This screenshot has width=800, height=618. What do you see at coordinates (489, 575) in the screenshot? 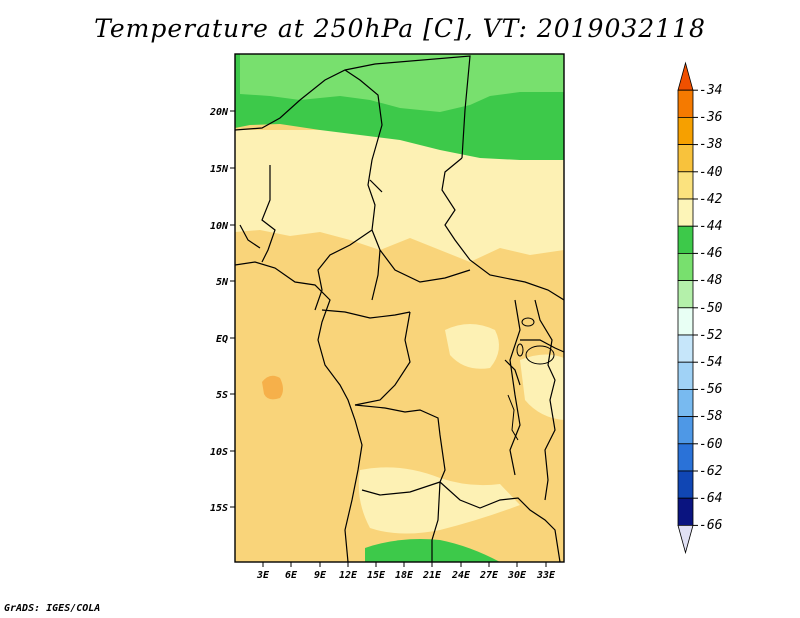
I see `svg-text: 27E` at bounding box center [489, 575].